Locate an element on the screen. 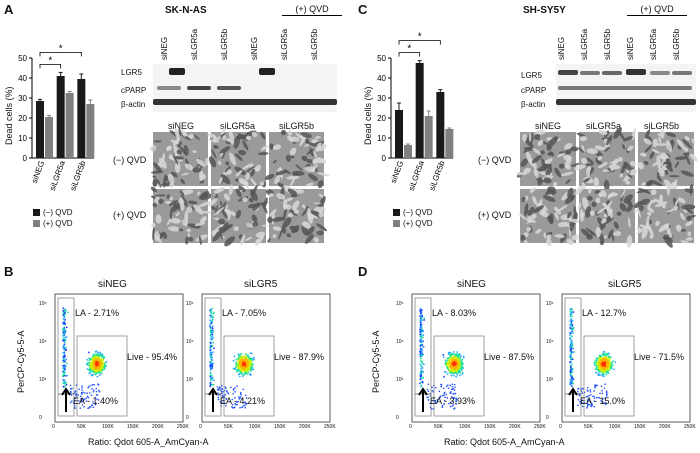 The width and height of the screenshot is (700, 453). legend-a-1: (−) QVD is located at coordinates (53, 212).